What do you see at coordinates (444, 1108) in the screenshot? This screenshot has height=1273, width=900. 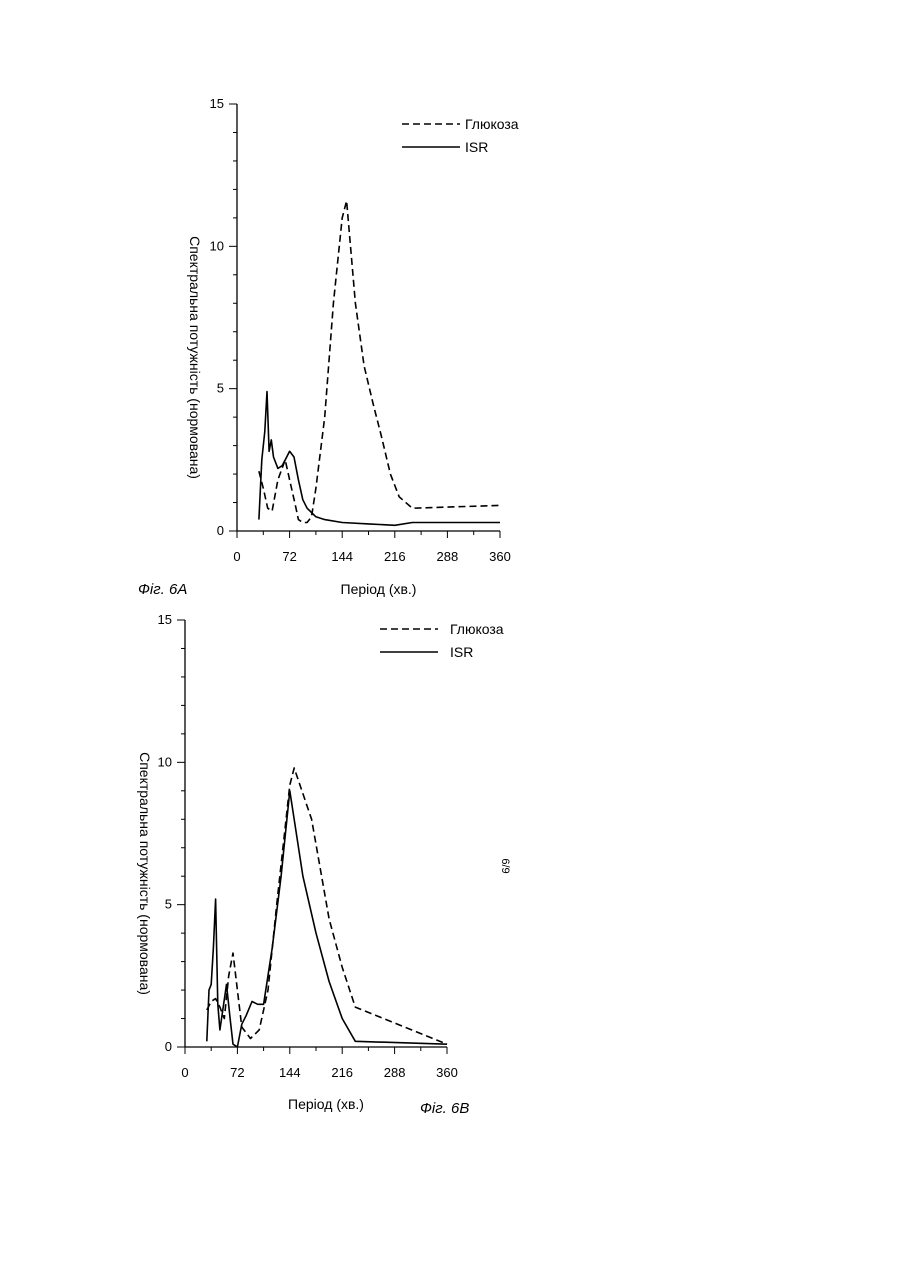 I see `figure-caption: Фіг. 6В` at bounding box center [444, 1108].